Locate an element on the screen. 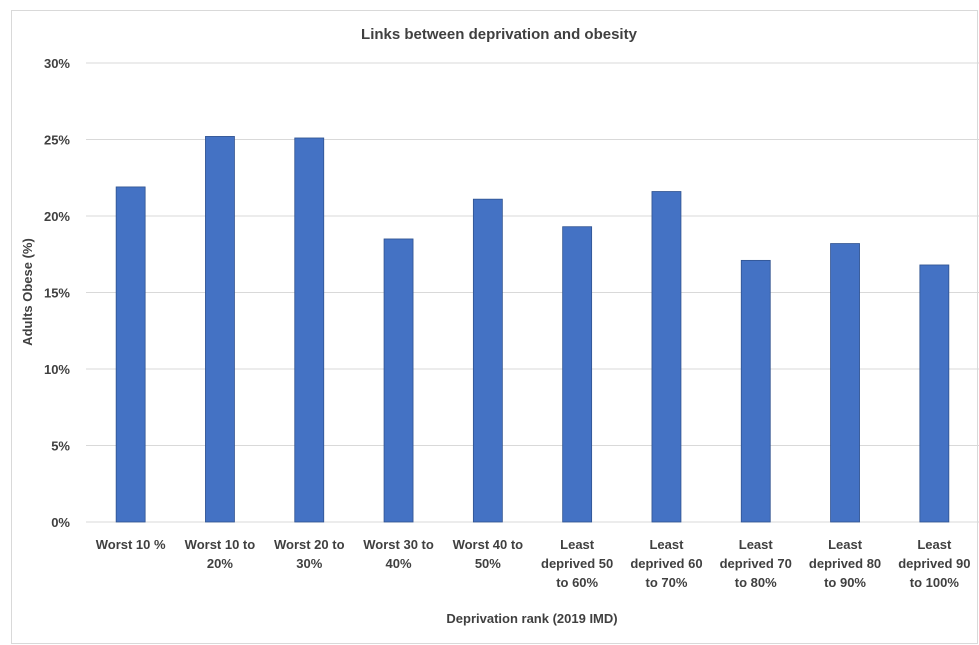  y-tick-label: 0% is located at coordinates (60, 522).